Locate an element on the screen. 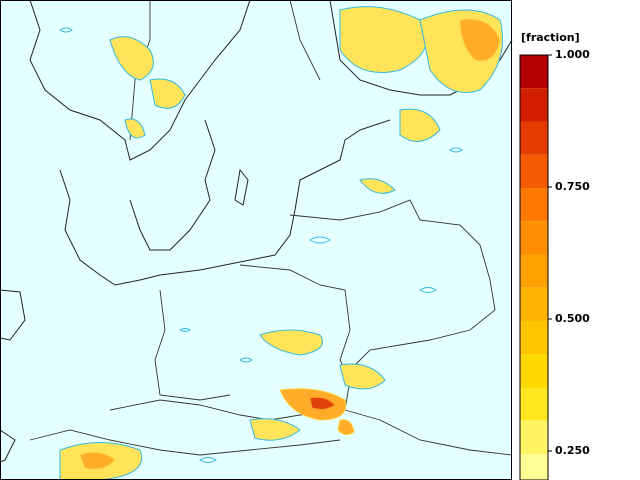 This screenshot has width=640, height=480. colorbar-label: [fraction] is located at coordinates (550, 37).